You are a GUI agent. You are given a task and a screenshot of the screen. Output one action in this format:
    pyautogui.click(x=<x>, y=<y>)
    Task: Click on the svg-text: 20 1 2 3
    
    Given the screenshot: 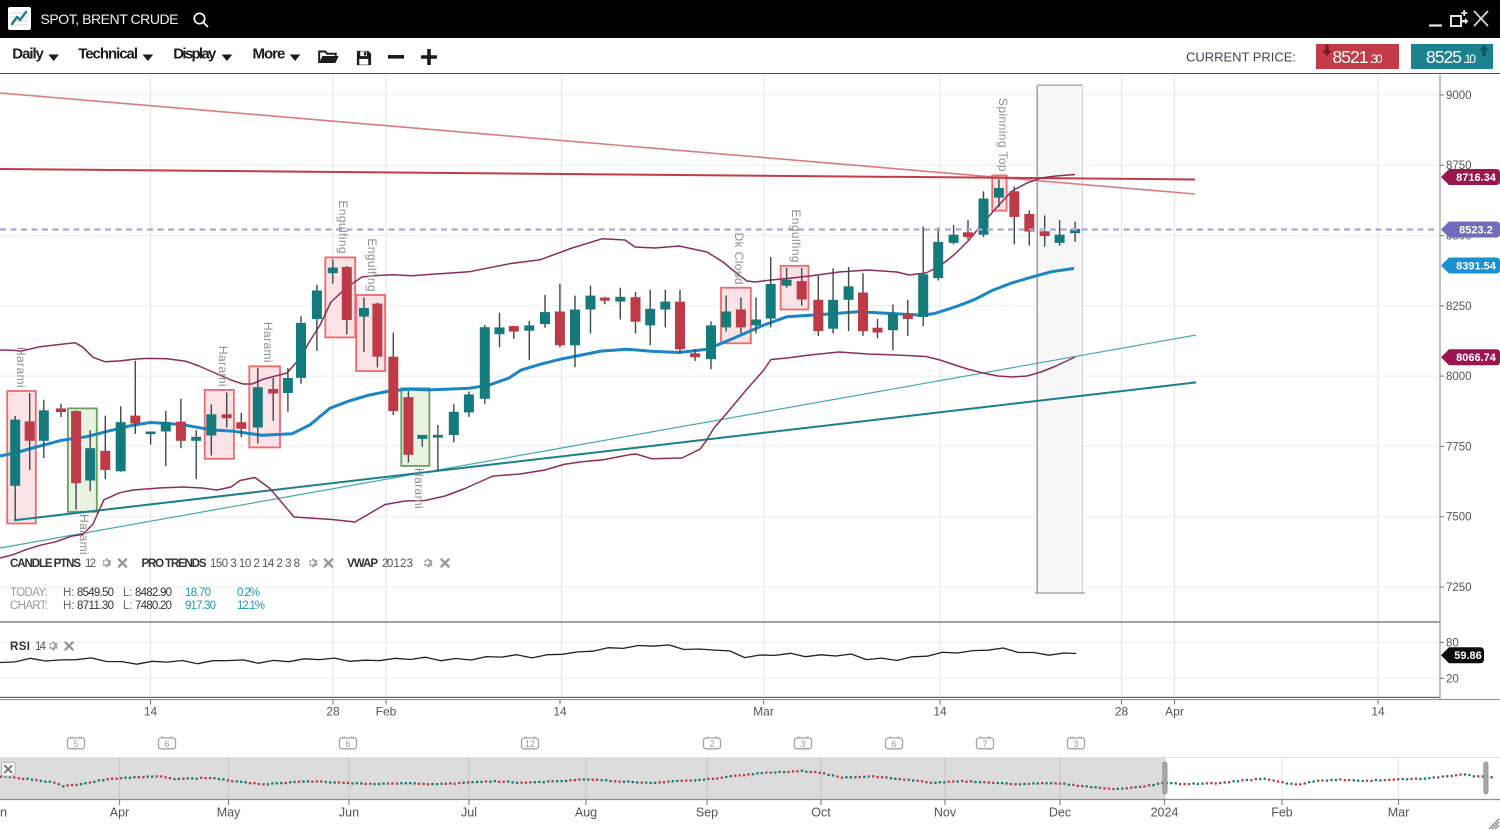 What is the action you would take?
    pyautogui.click(x=397, y=564)
    